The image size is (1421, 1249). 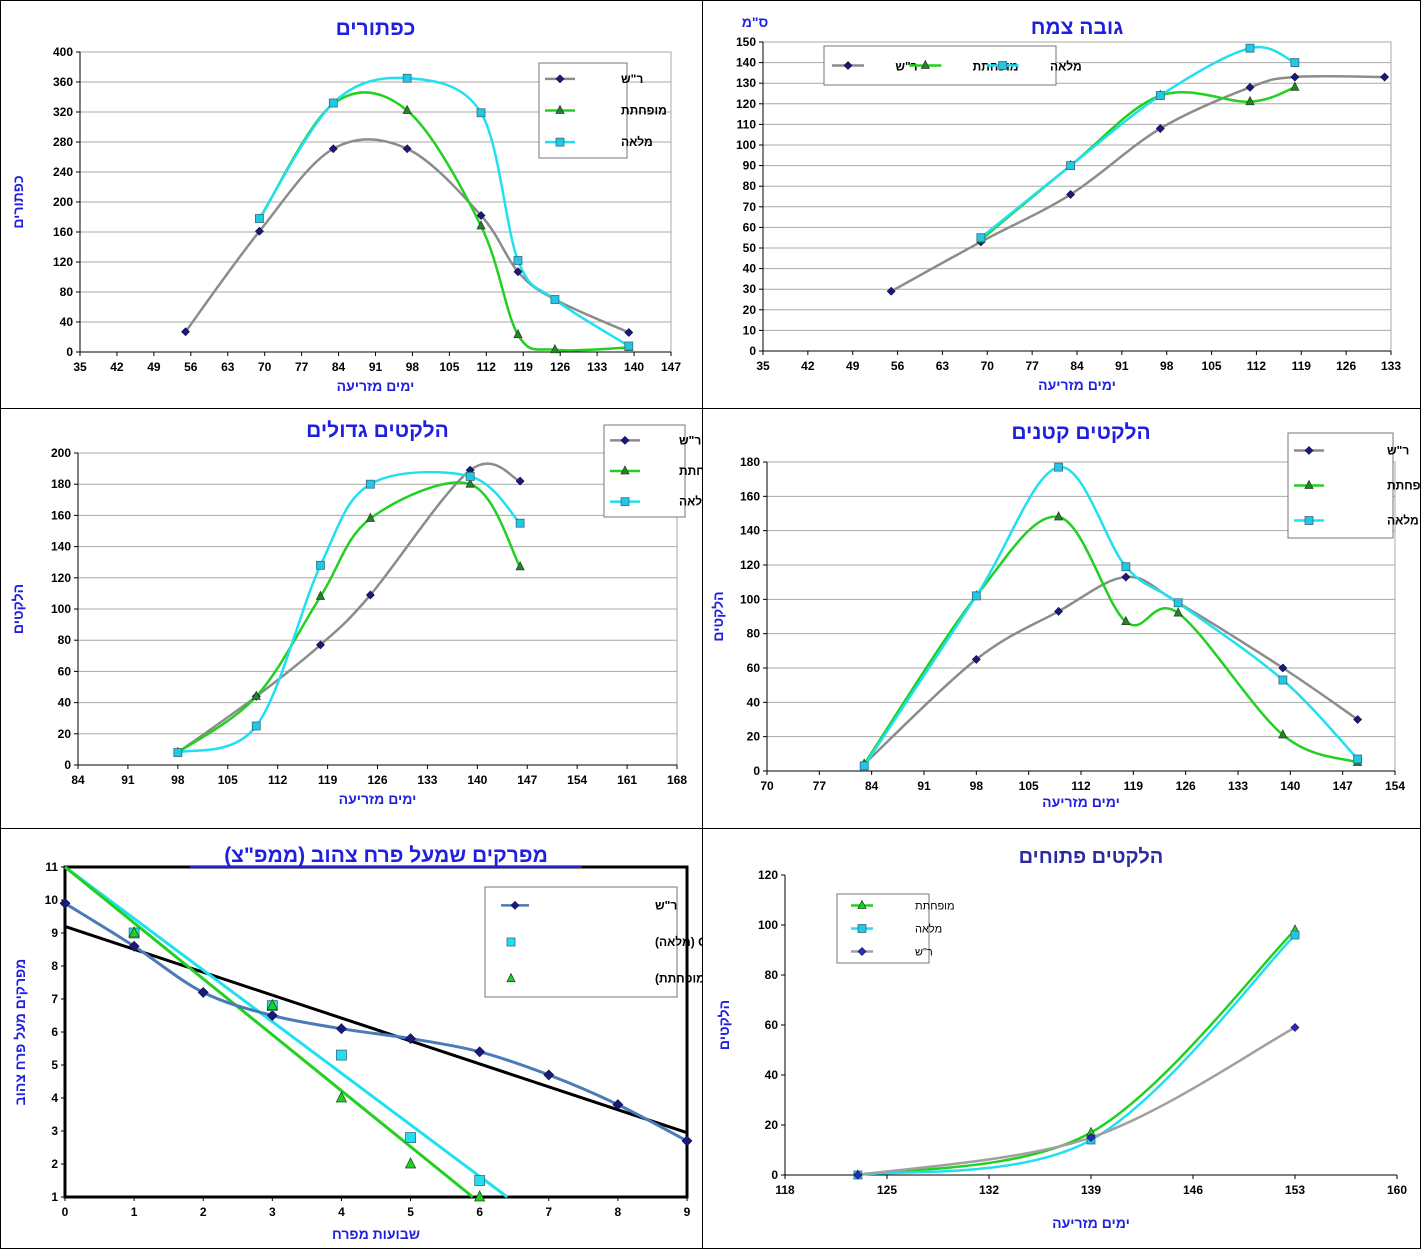 I want to click on y-tick-label: 360, so click(x=63, y=82).